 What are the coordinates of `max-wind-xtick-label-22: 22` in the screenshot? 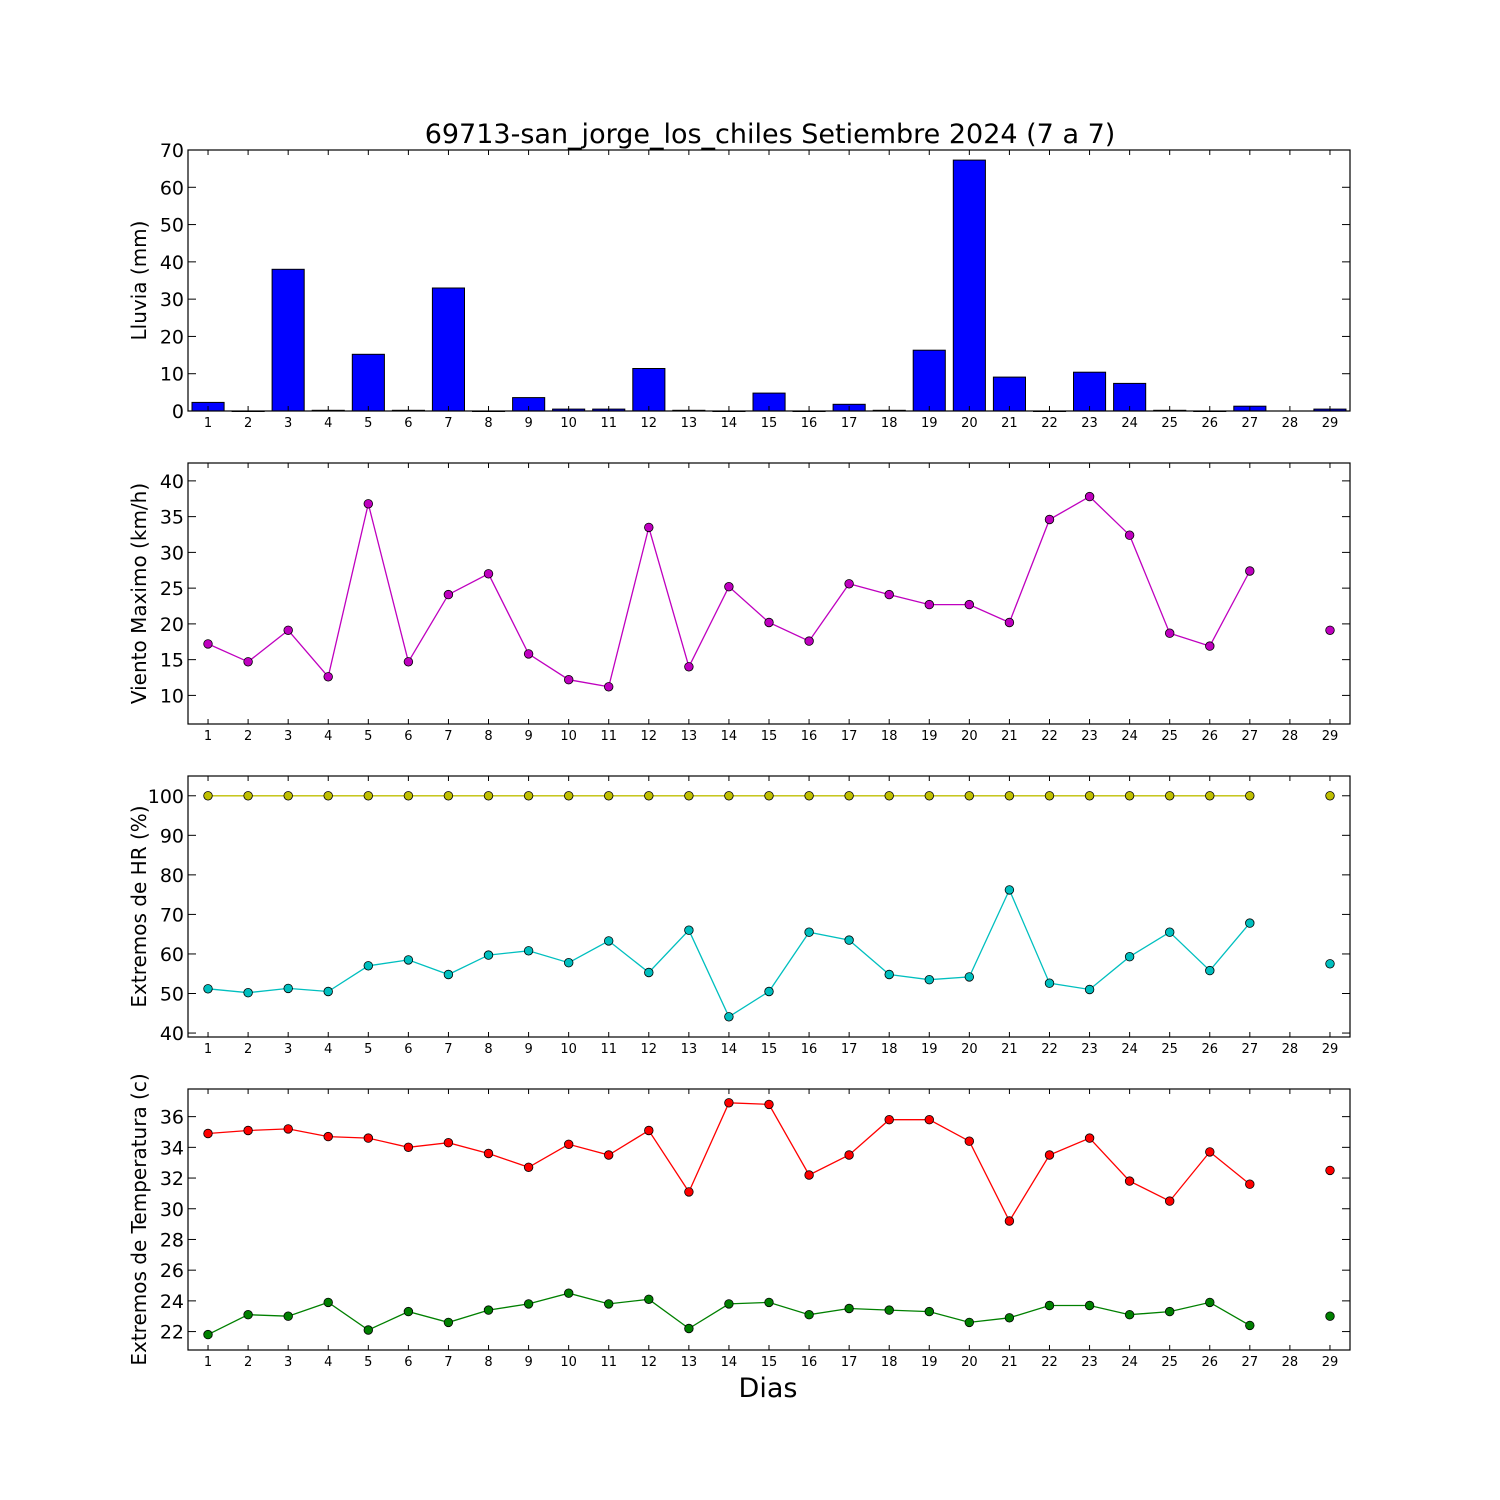 It's located at (1049, 736).